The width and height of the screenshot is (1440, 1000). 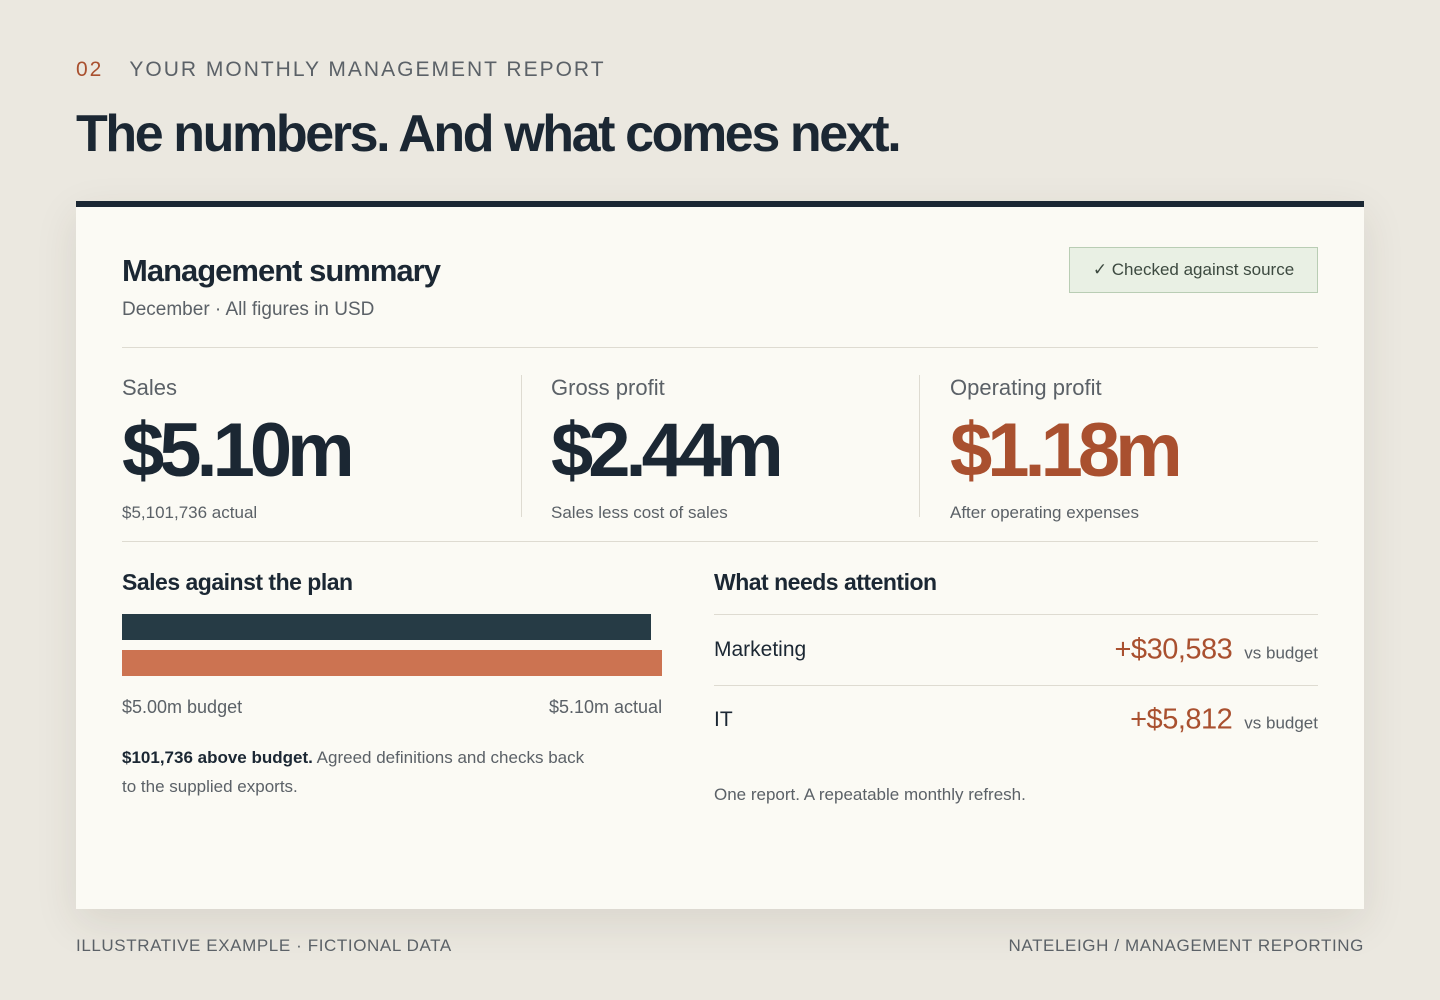 I want to click on footer-right: NATELEIGH / MANAGEMENT REPORTING, so click(x=1186, y=945).